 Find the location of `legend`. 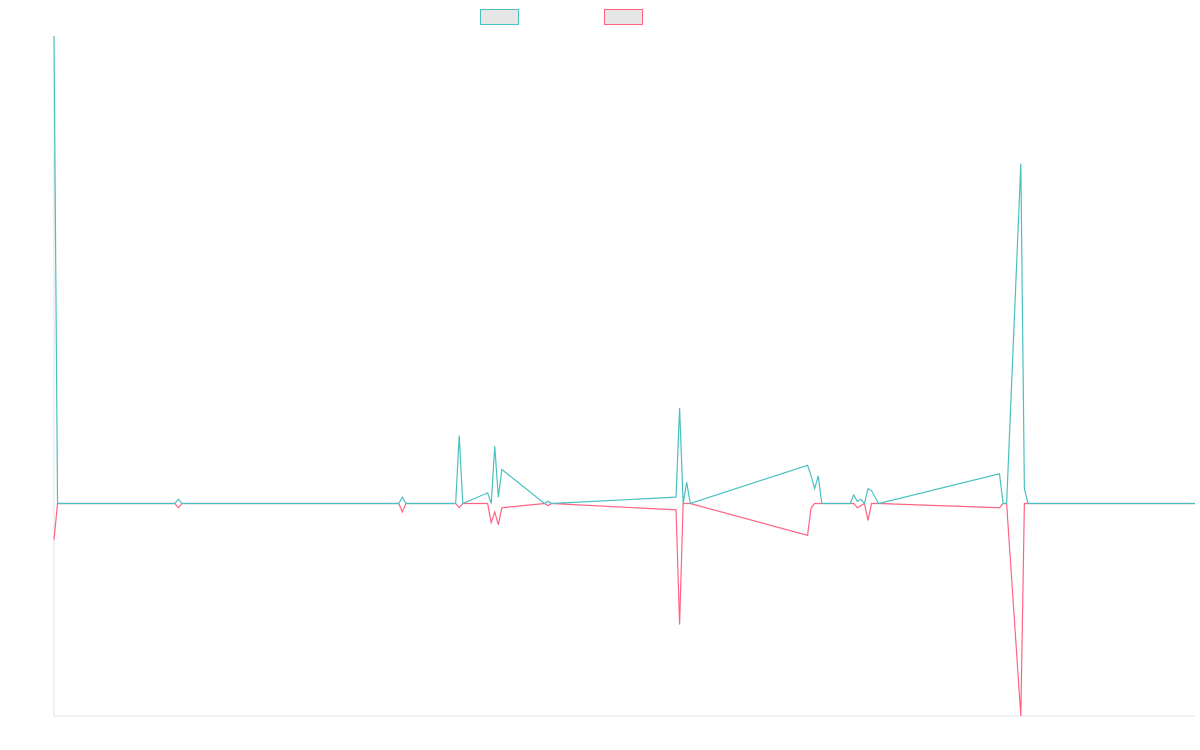

legend is located at coordinates (600, 18).